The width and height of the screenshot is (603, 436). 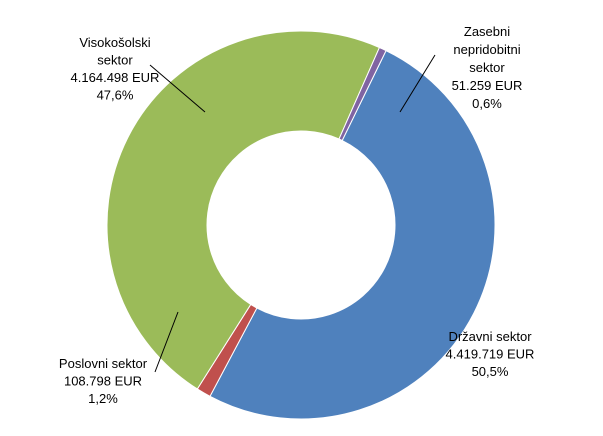 I want to click on data-label-3-line-3: 51.259 EUR, so click(x=487, y=85).